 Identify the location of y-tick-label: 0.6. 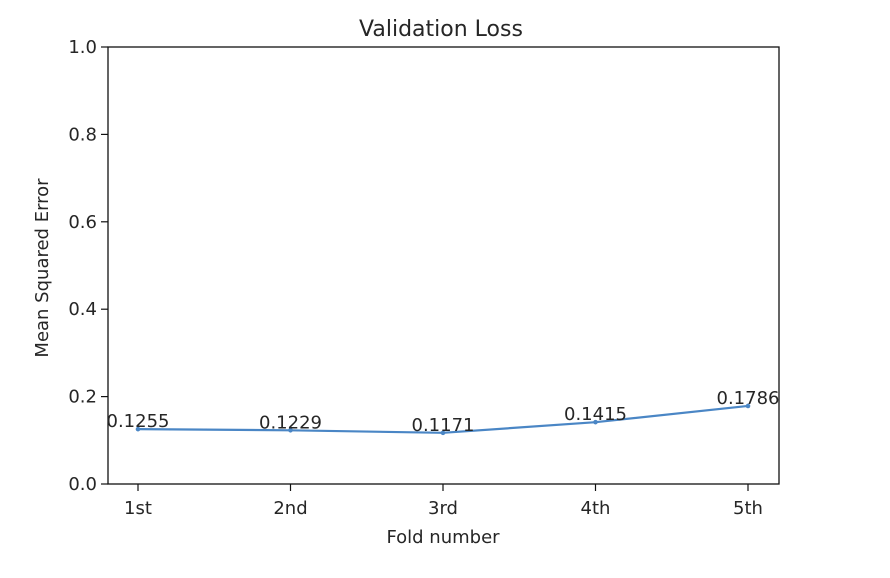
(82, 222).